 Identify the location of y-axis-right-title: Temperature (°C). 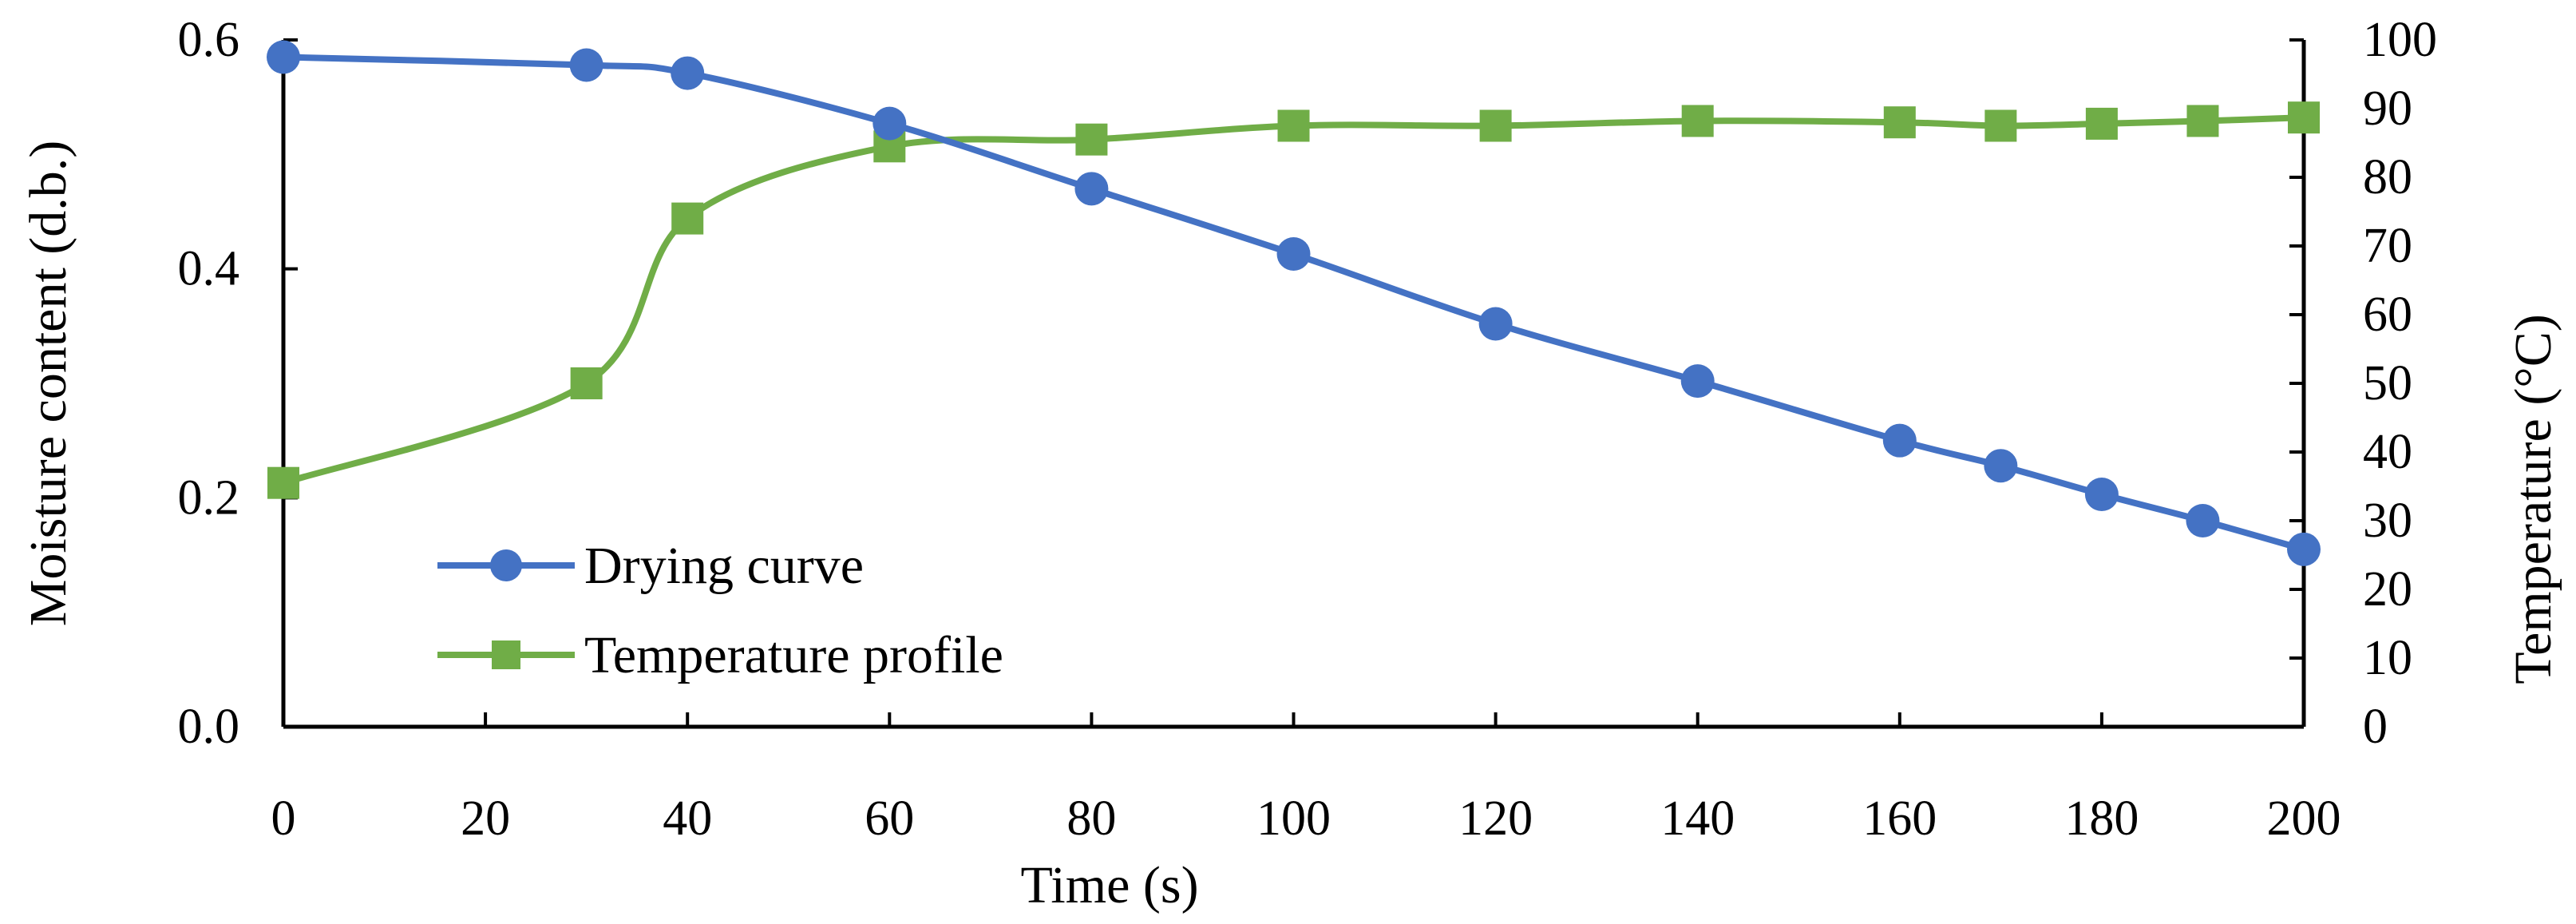
(2533, 499).